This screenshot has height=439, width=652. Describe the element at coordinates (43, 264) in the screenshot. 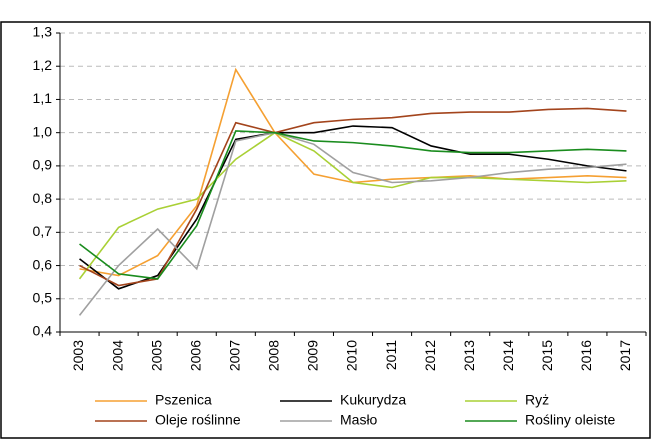

I see `y-tick-label: 0,6` at that location.